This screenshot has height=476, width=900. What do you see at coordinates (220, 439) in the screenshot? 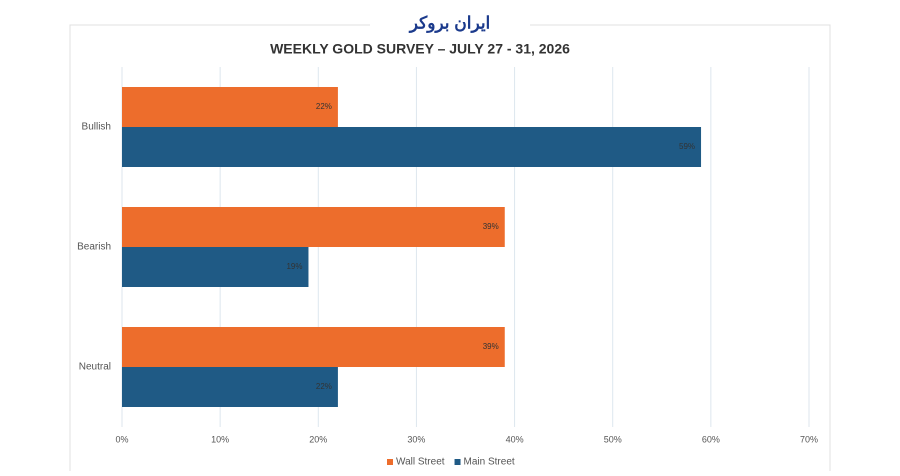
I see `x-tick-label: 10%` at bounding box center [220, 439].